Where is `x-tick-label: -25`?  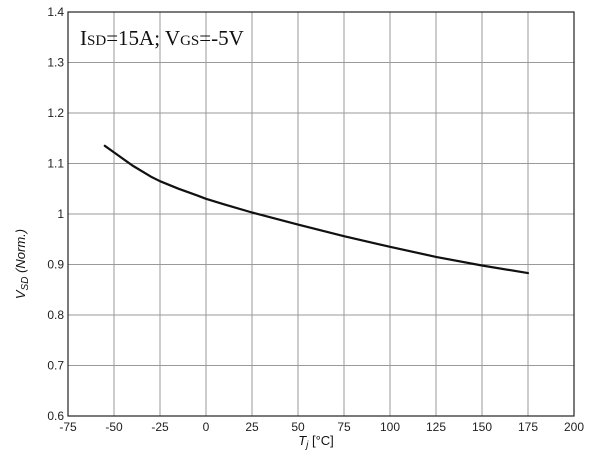 x-tick-label: -25 is located at coordinates (160, 427).